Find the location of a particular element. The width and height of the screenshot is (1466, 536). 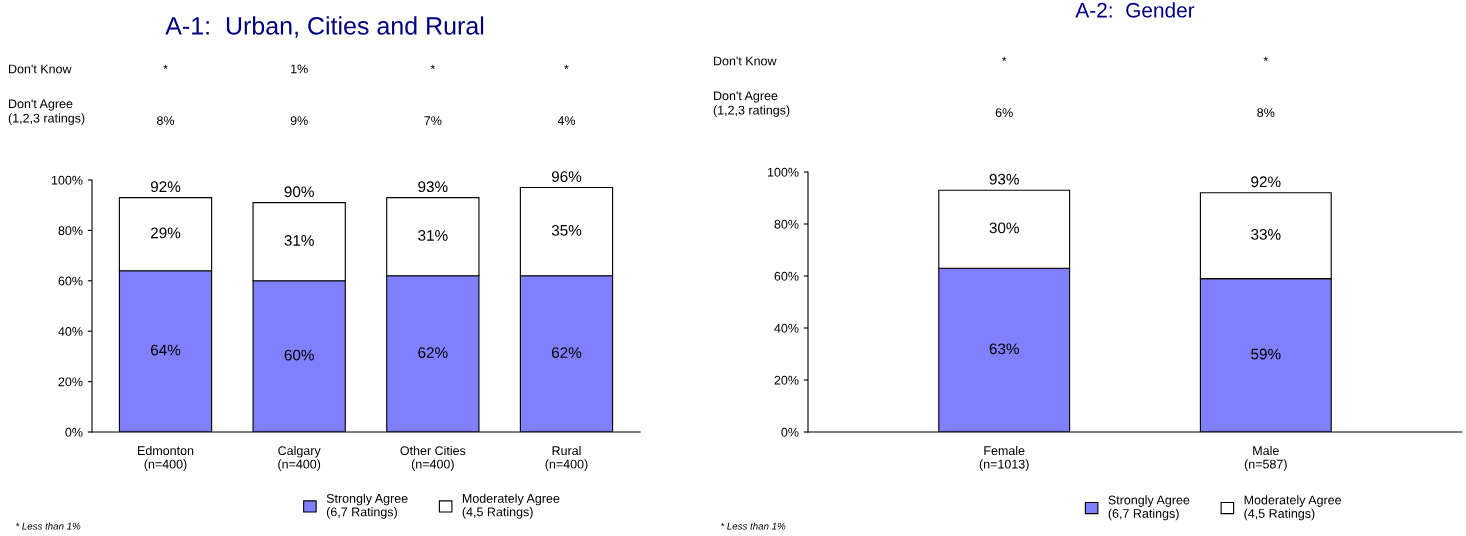

data-label: 59% is located at coordinates (1266, 354).